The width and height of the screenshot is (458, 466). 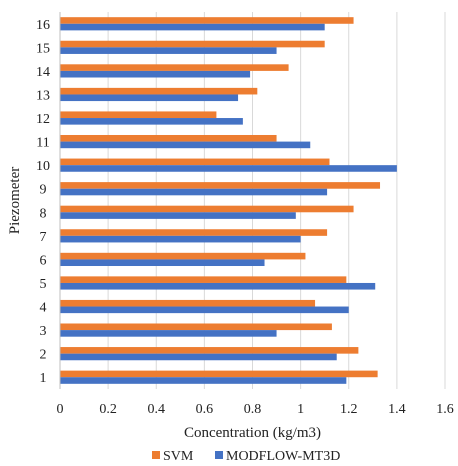 What do you see at coordinates (300, 409) in the screenshot?
I see `x-tick-label: 1` at bounding box center [300, 409].